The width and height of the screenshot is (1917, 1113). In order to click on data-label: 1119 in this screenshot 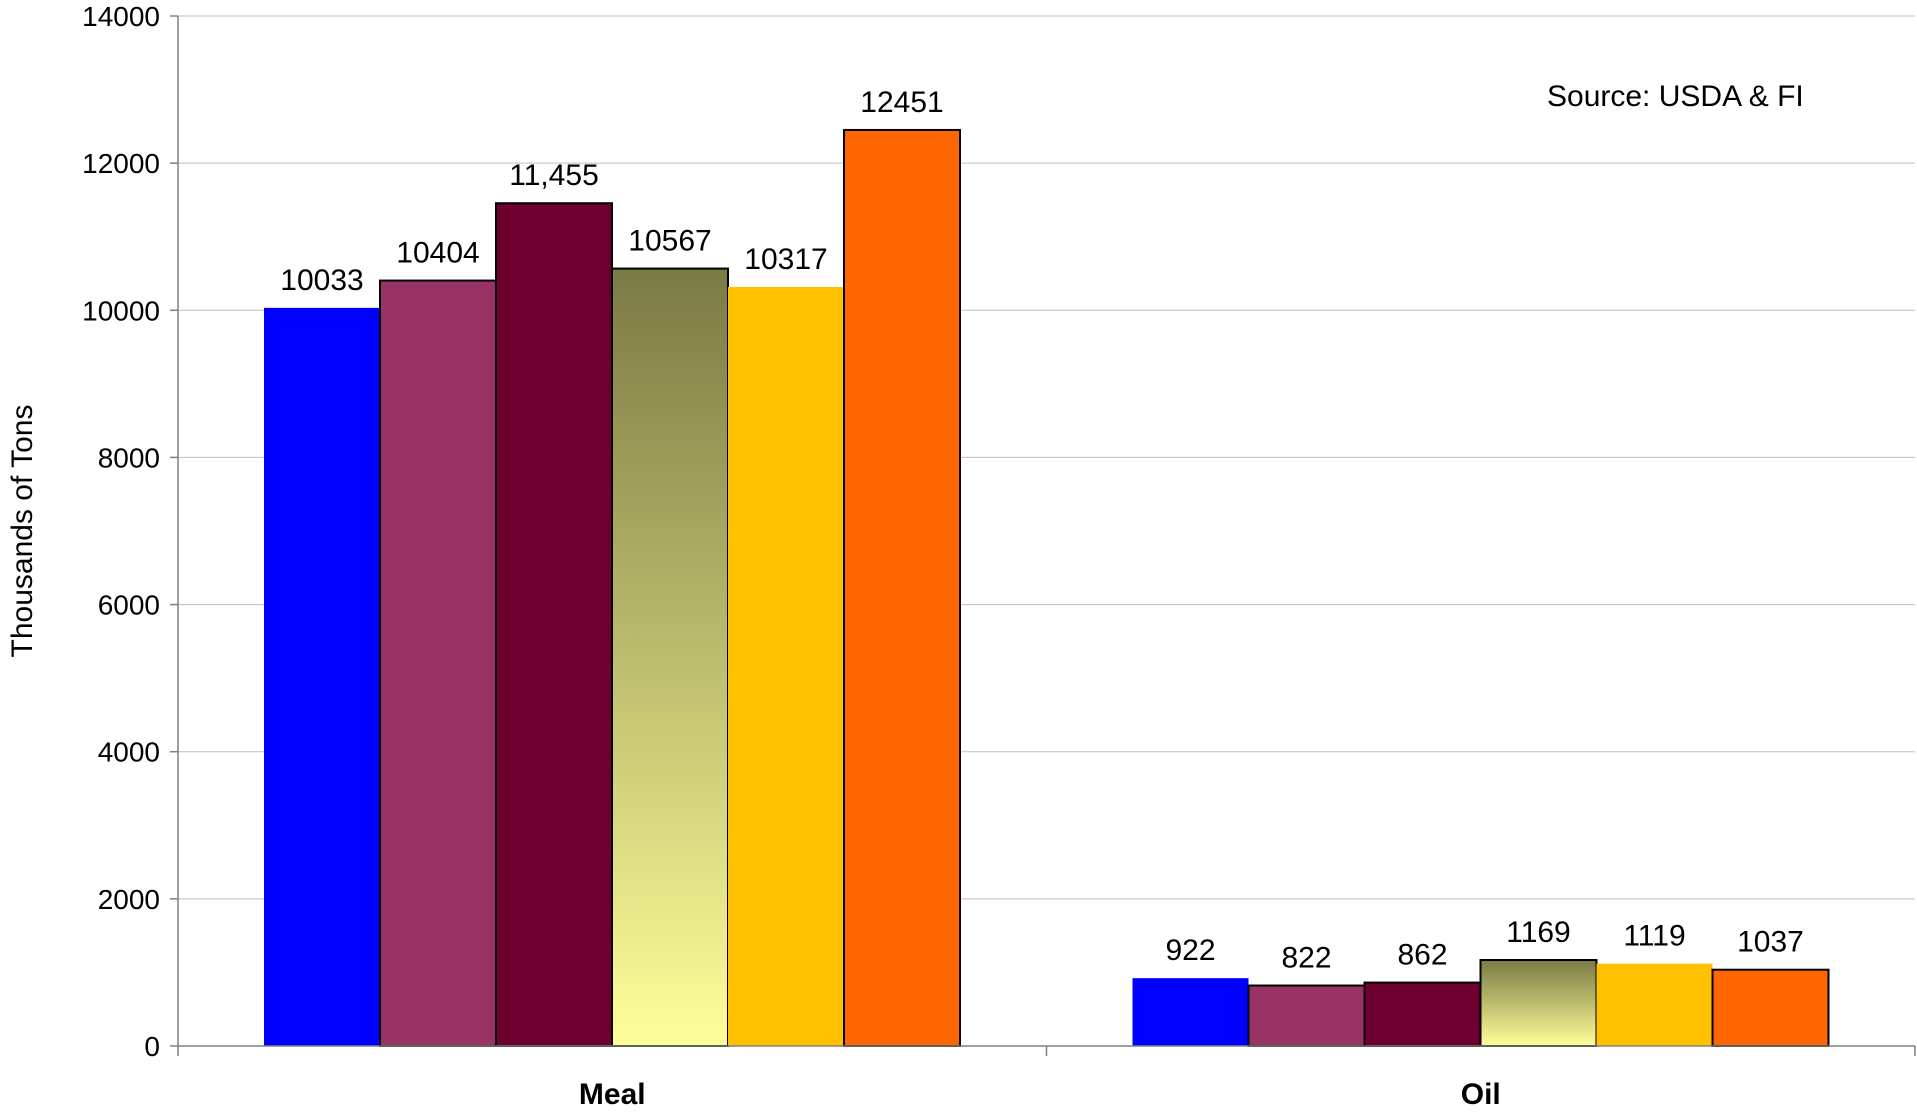, I will do `click(1654, 936)`.